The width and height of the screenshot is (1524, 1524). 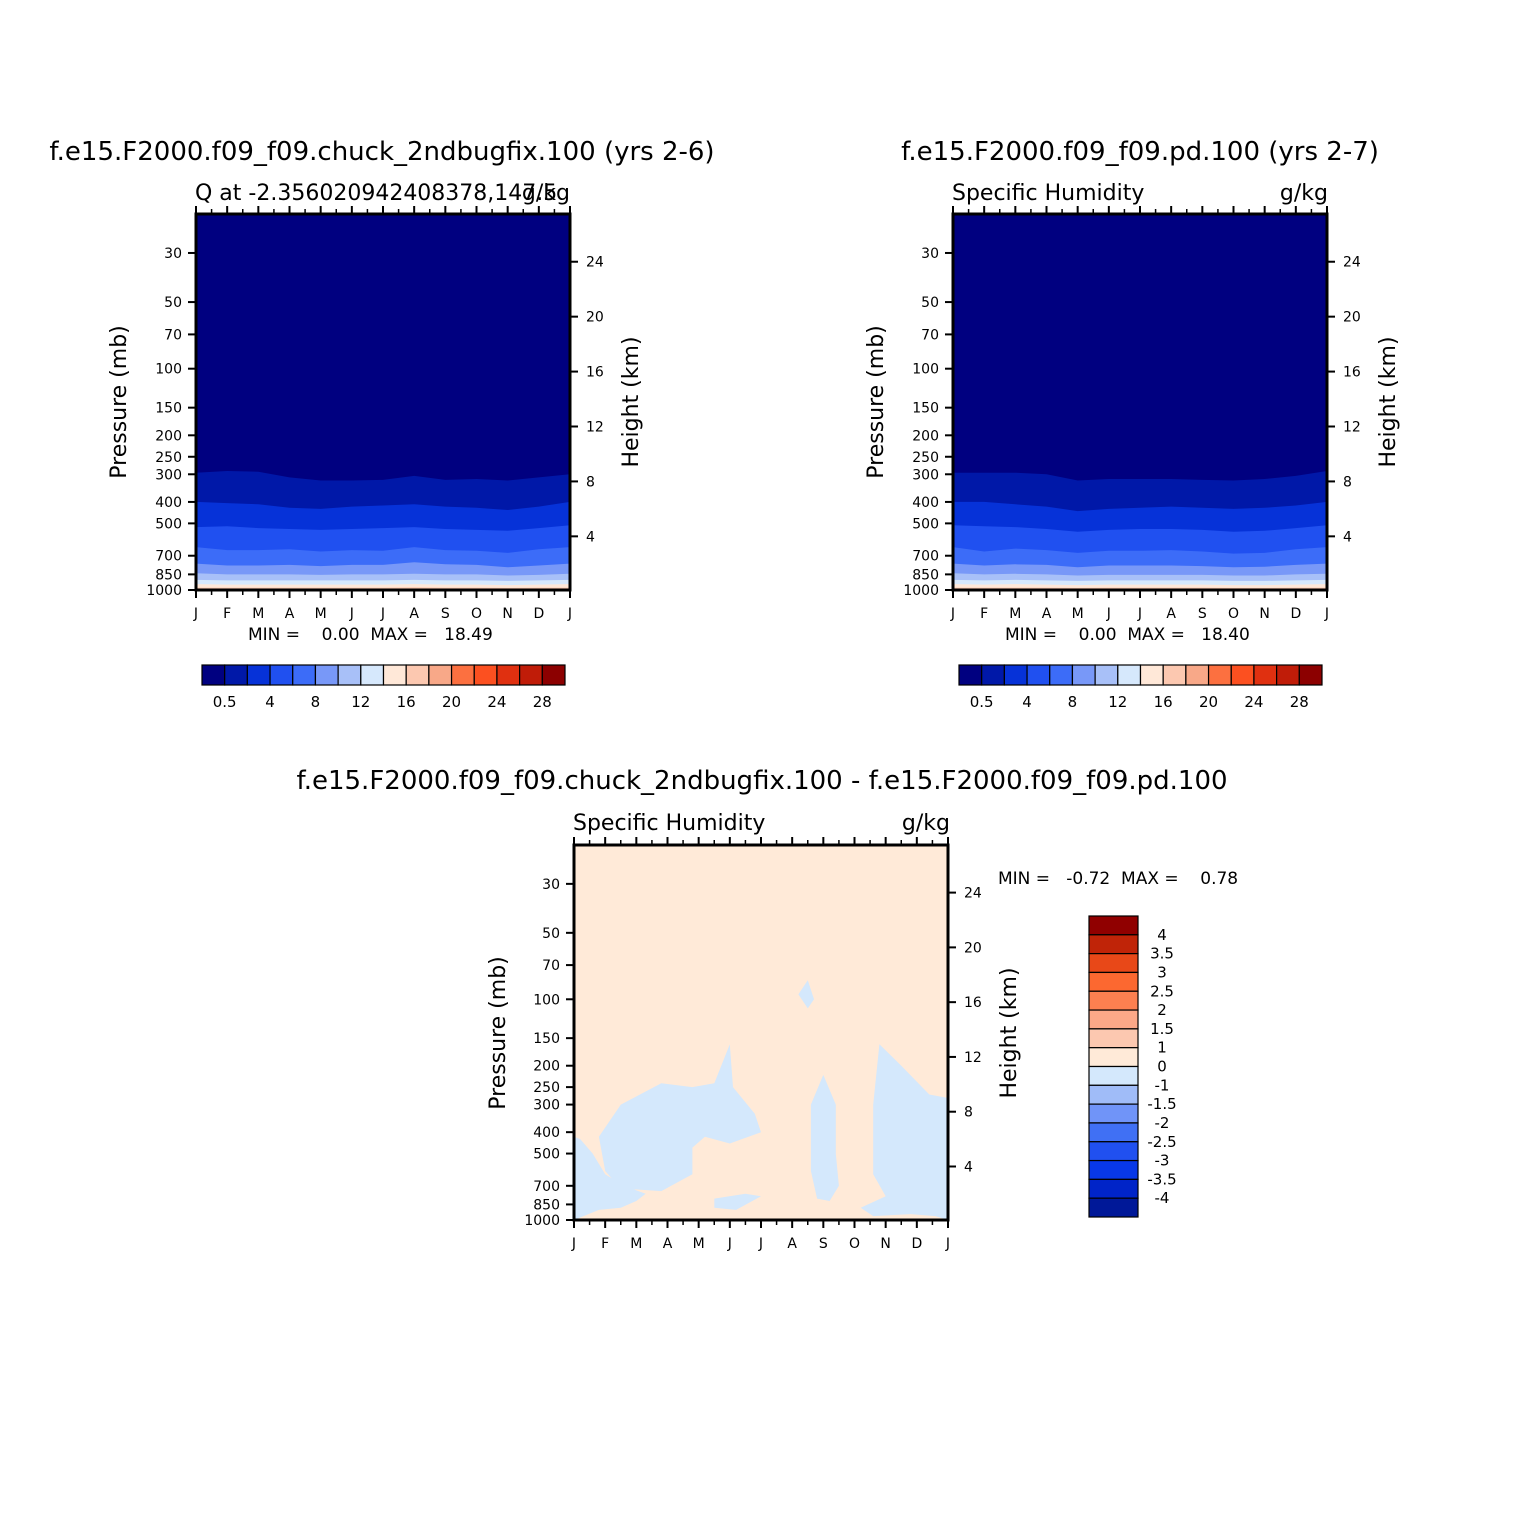 What do you see at coordinates (546, 1088) in the screenshot?
I see `y-tick-label: 250` at bounding box center [546, 1088].